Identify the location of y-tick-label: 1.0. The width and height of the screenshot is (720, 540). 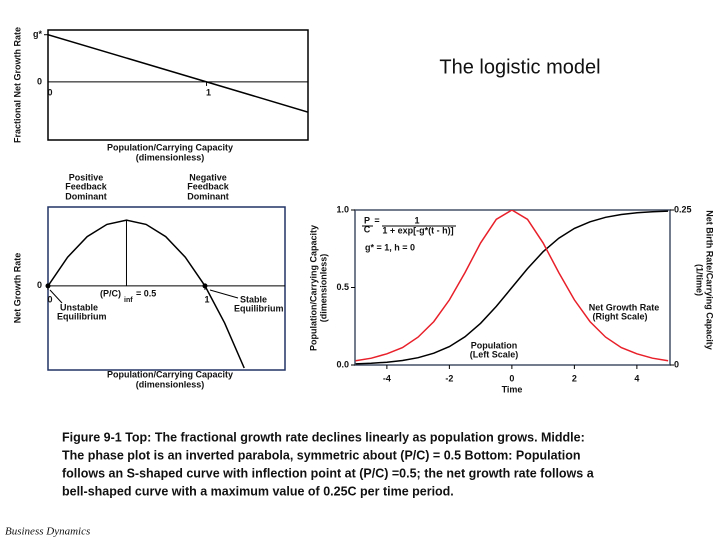
(342, 209).